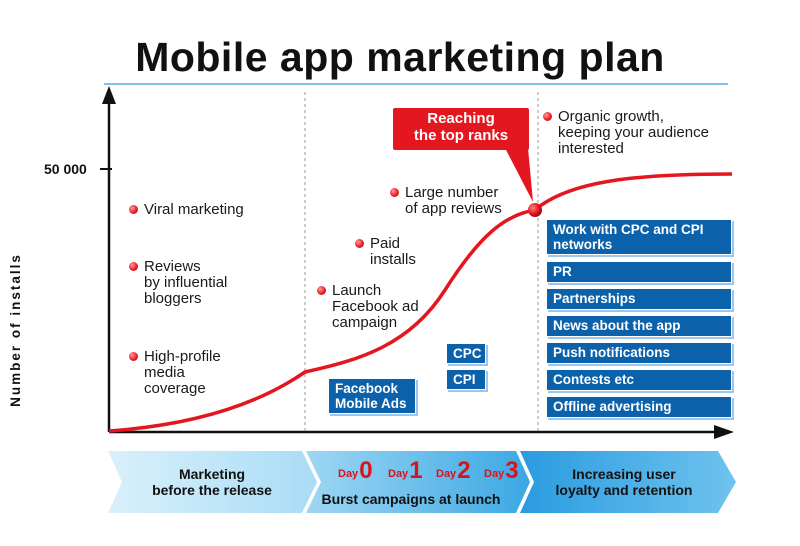 This screenshot has width=800, height=546. I want to click on retention-box-partnerships: Partnerships, so click(639, 299).